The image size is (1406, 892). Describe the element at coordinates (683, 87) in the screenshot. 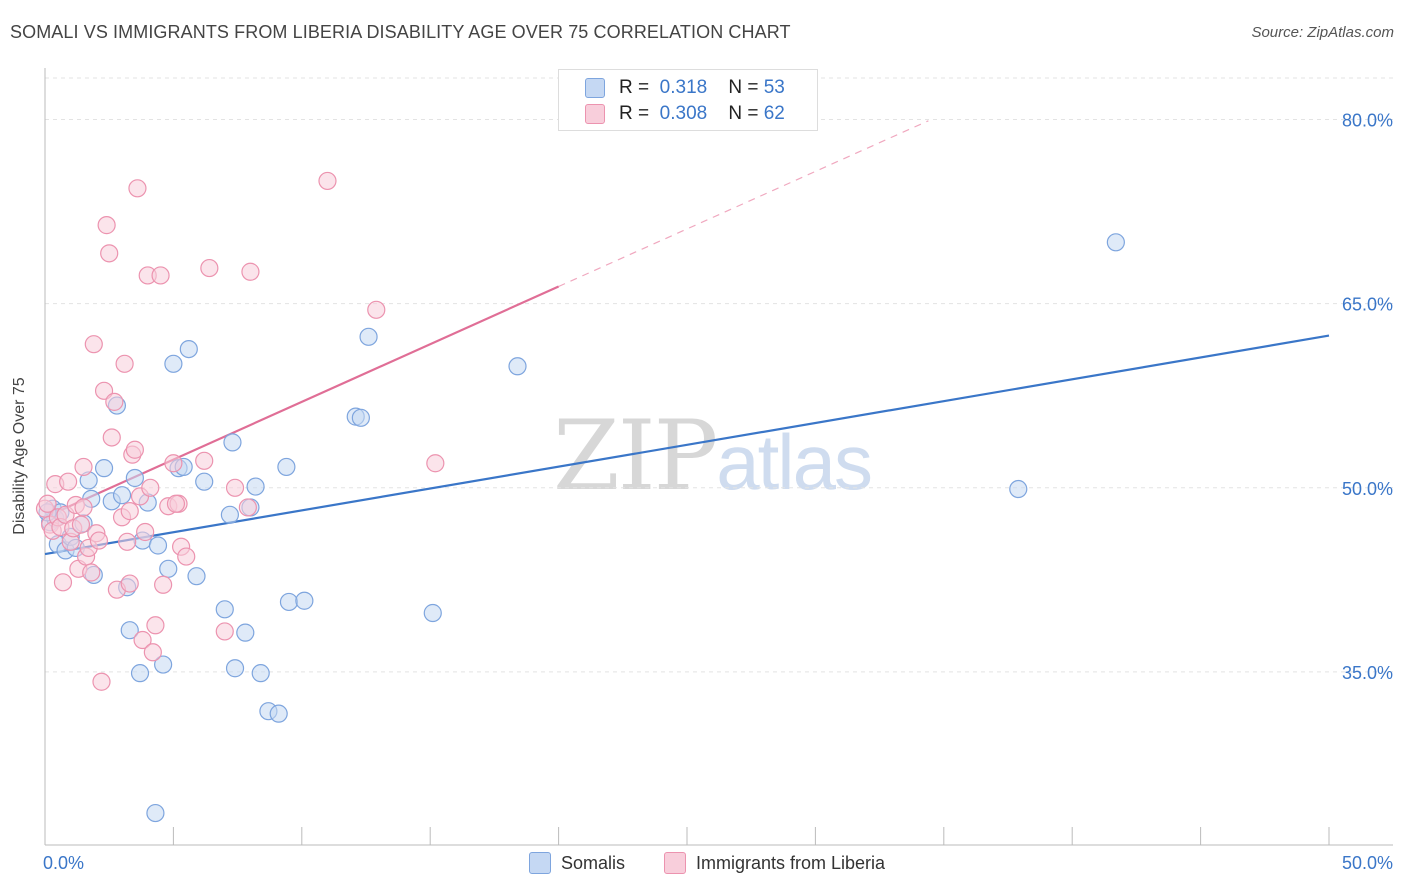

I see `legend-r-value: 0.318` at that location.